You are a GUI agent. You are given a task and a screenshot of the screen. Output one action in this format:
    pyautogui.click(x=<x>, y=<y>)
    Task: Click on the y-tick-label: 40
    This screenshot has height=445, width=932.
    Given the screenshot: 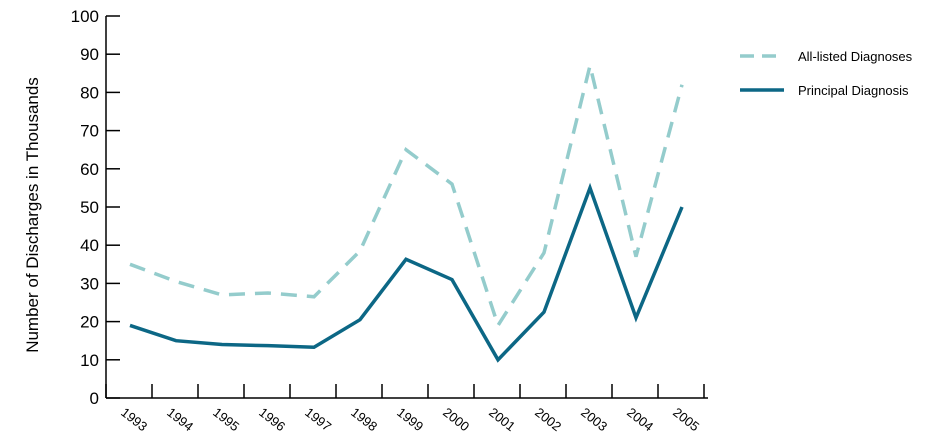 What is the action you would take?
    pyautogui.click(x=89, y=245)
    